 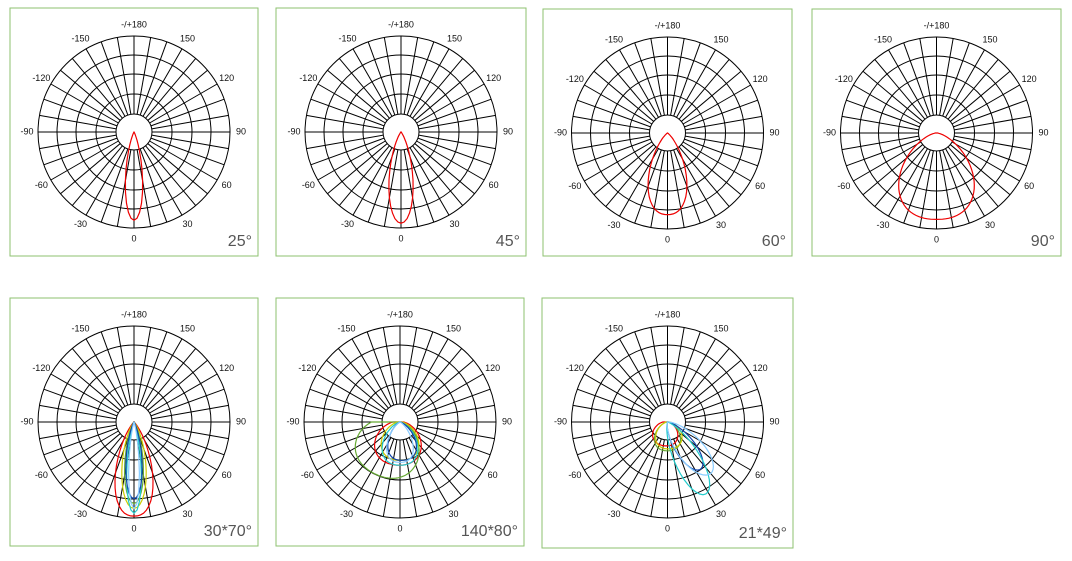 I want to click on angle-label: 30, so click(x=990, y=225).